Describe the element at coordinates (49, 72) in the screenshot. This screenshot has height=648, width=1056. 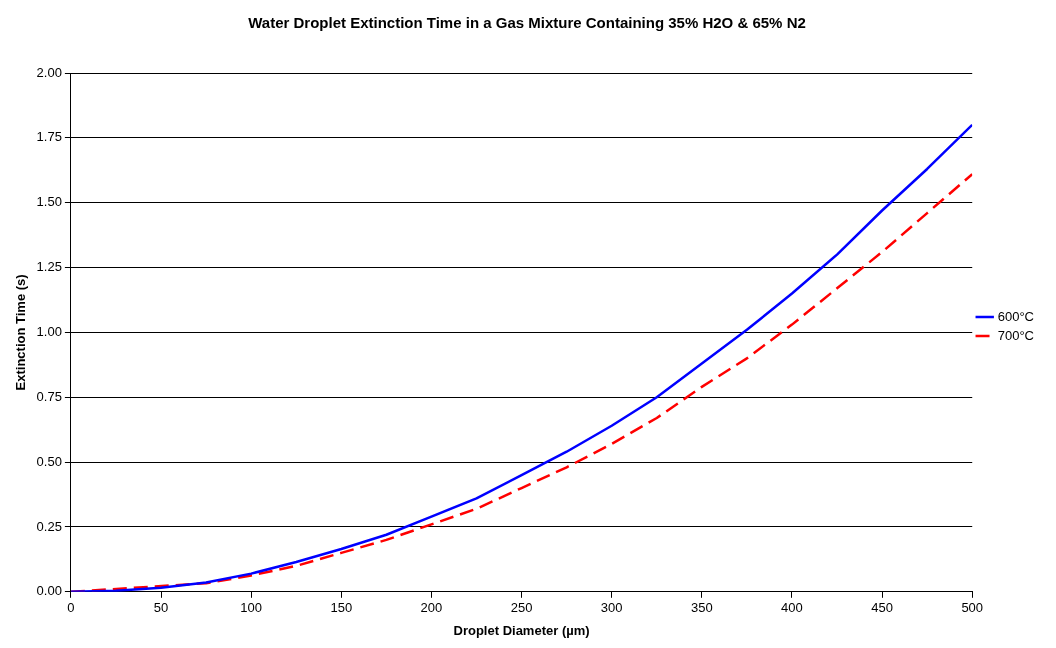
I see `y-tick-label: 2.00` at that location.